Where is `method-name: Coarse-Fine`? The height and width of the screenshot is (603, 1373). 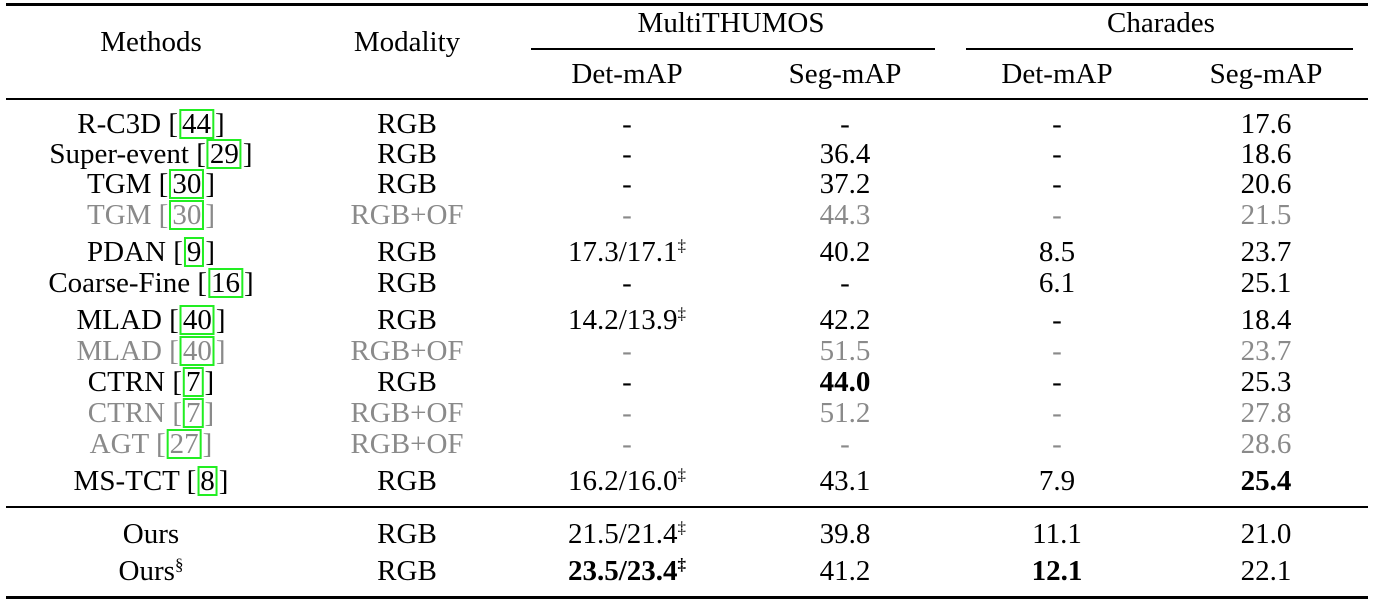
method-name: Coarse-Fine is located at coordinates (119, 283).